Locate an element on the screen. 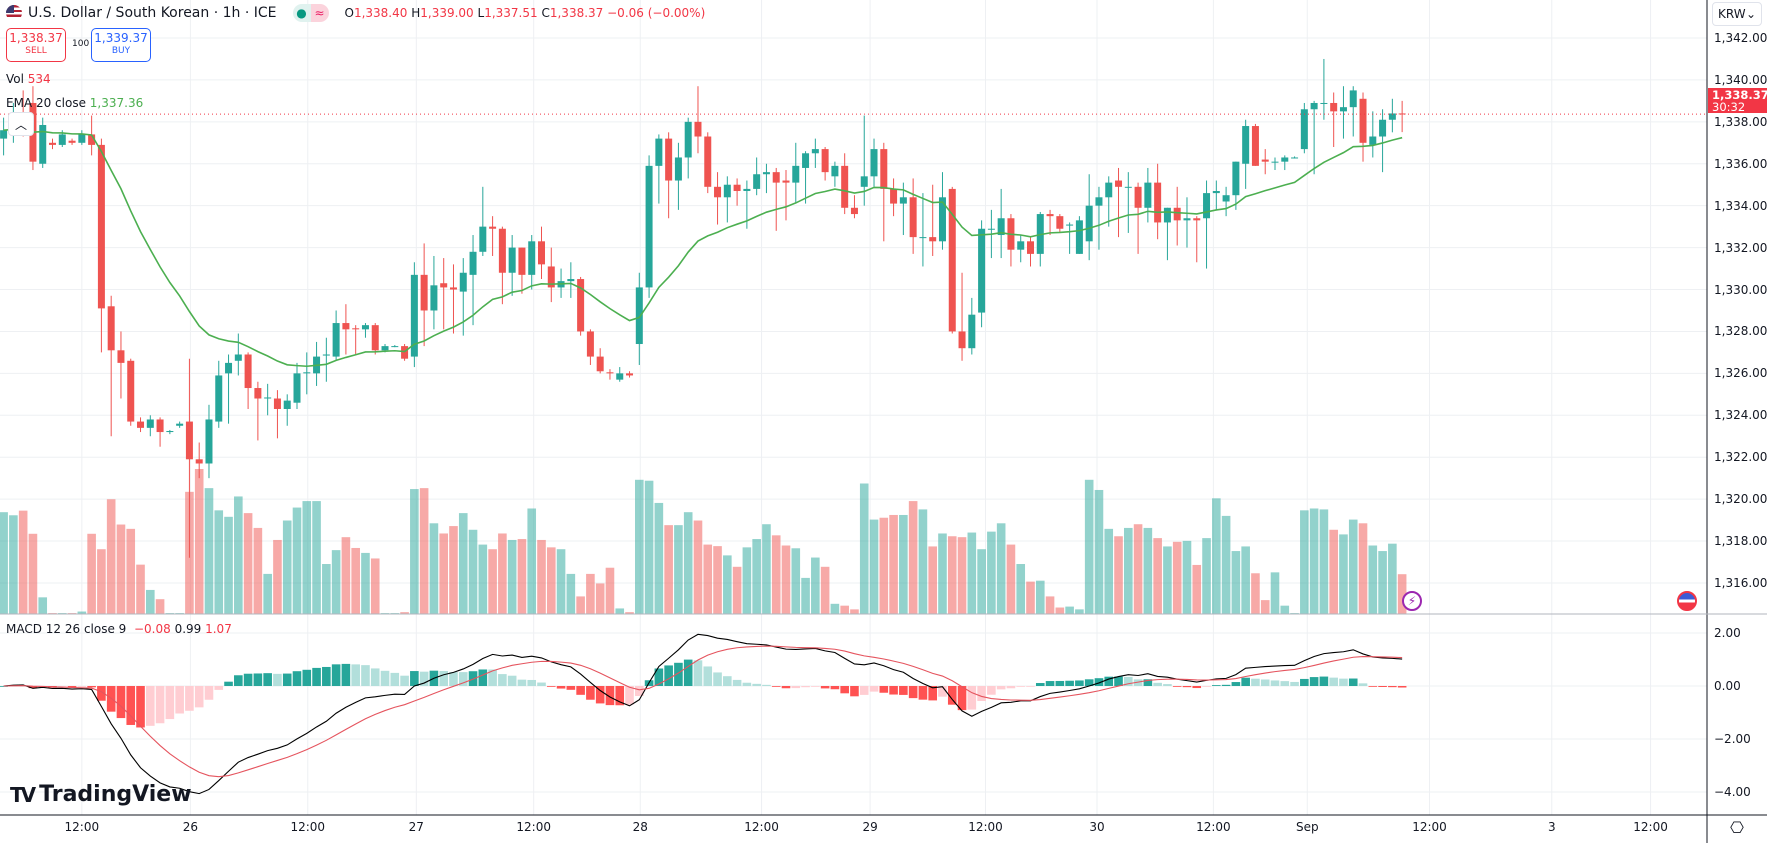 This screenshot has height=843, width=1767. settings-gear-icon: ⎔ is located at coordinates (1737, 827).